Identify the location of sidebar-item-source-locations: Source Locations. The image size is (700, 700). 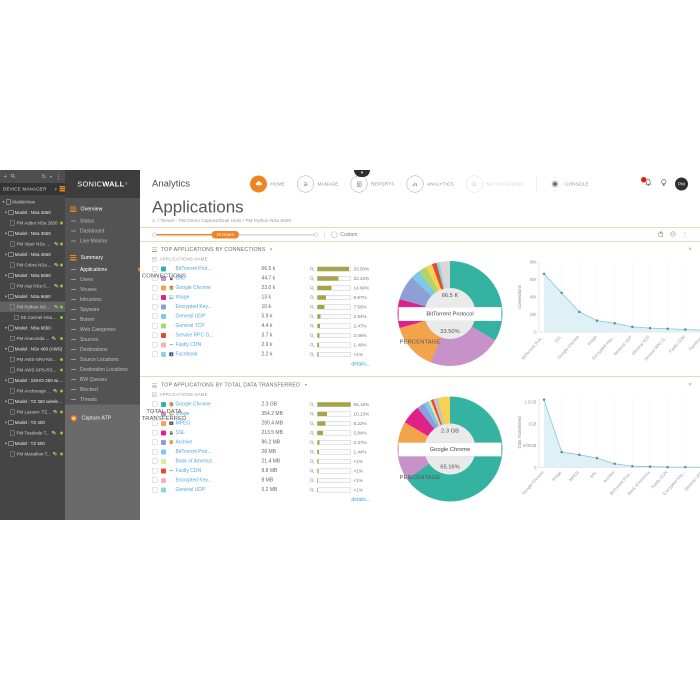
(102, 360).